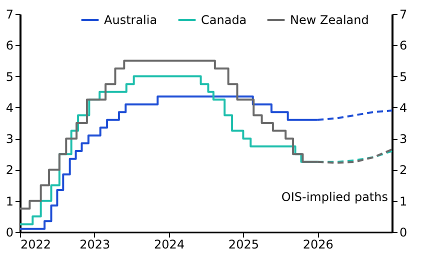 This screenshot has width=446, height=265. What do you see at coordinates (404, 233) in the screenshot?
I see `y2-tick-label: 0` at bounding box center [404, 233].